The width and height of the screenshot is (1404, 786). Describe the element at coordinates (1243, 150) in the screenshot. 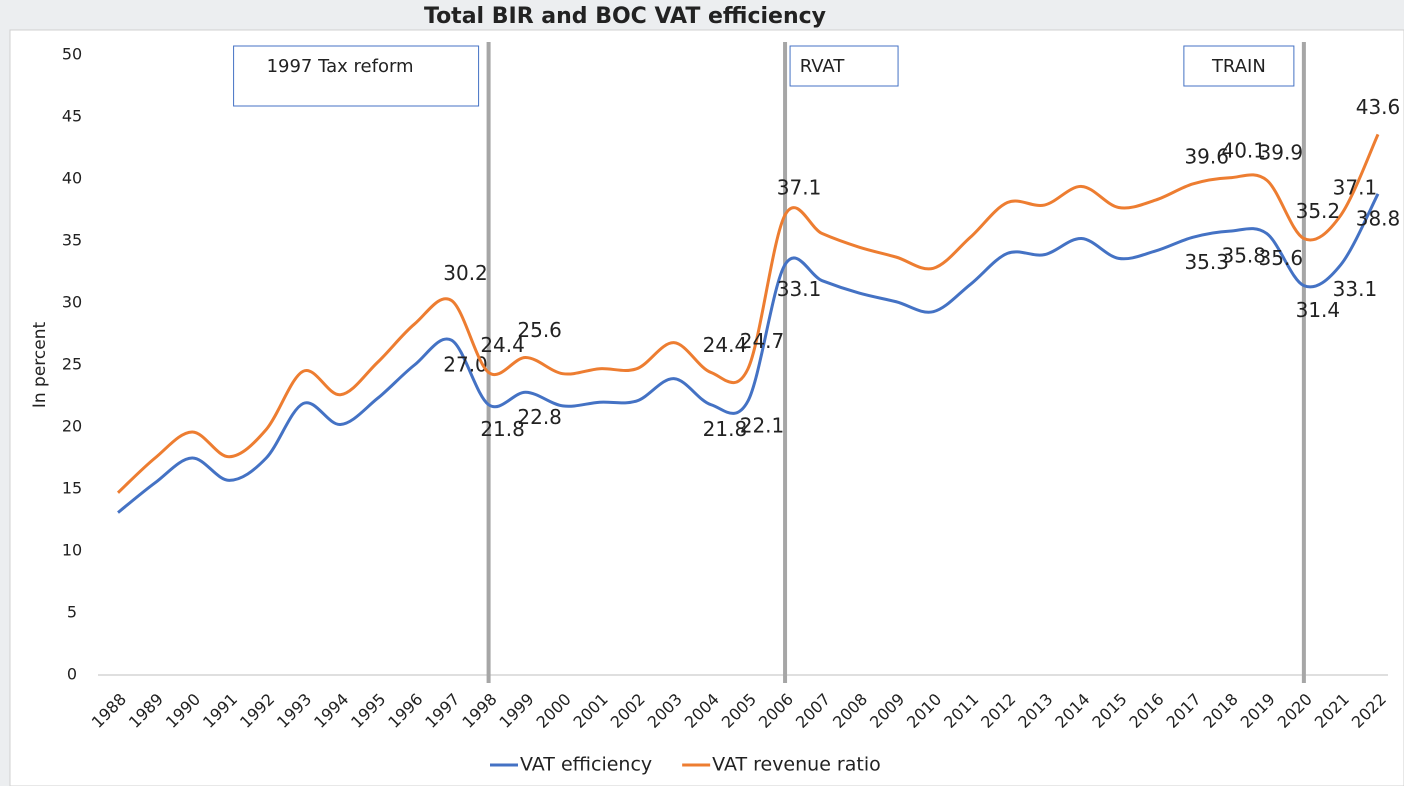

I see `data-label: 40.1` at that location.